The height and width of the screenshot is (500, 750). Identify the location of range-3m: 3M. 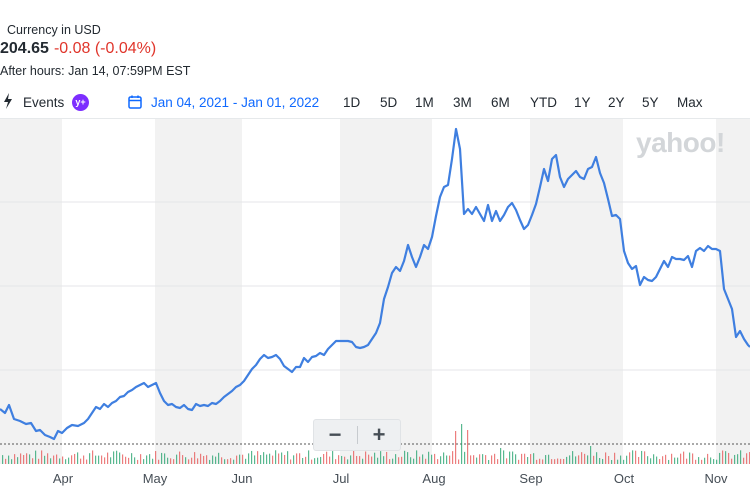
(462, 102).